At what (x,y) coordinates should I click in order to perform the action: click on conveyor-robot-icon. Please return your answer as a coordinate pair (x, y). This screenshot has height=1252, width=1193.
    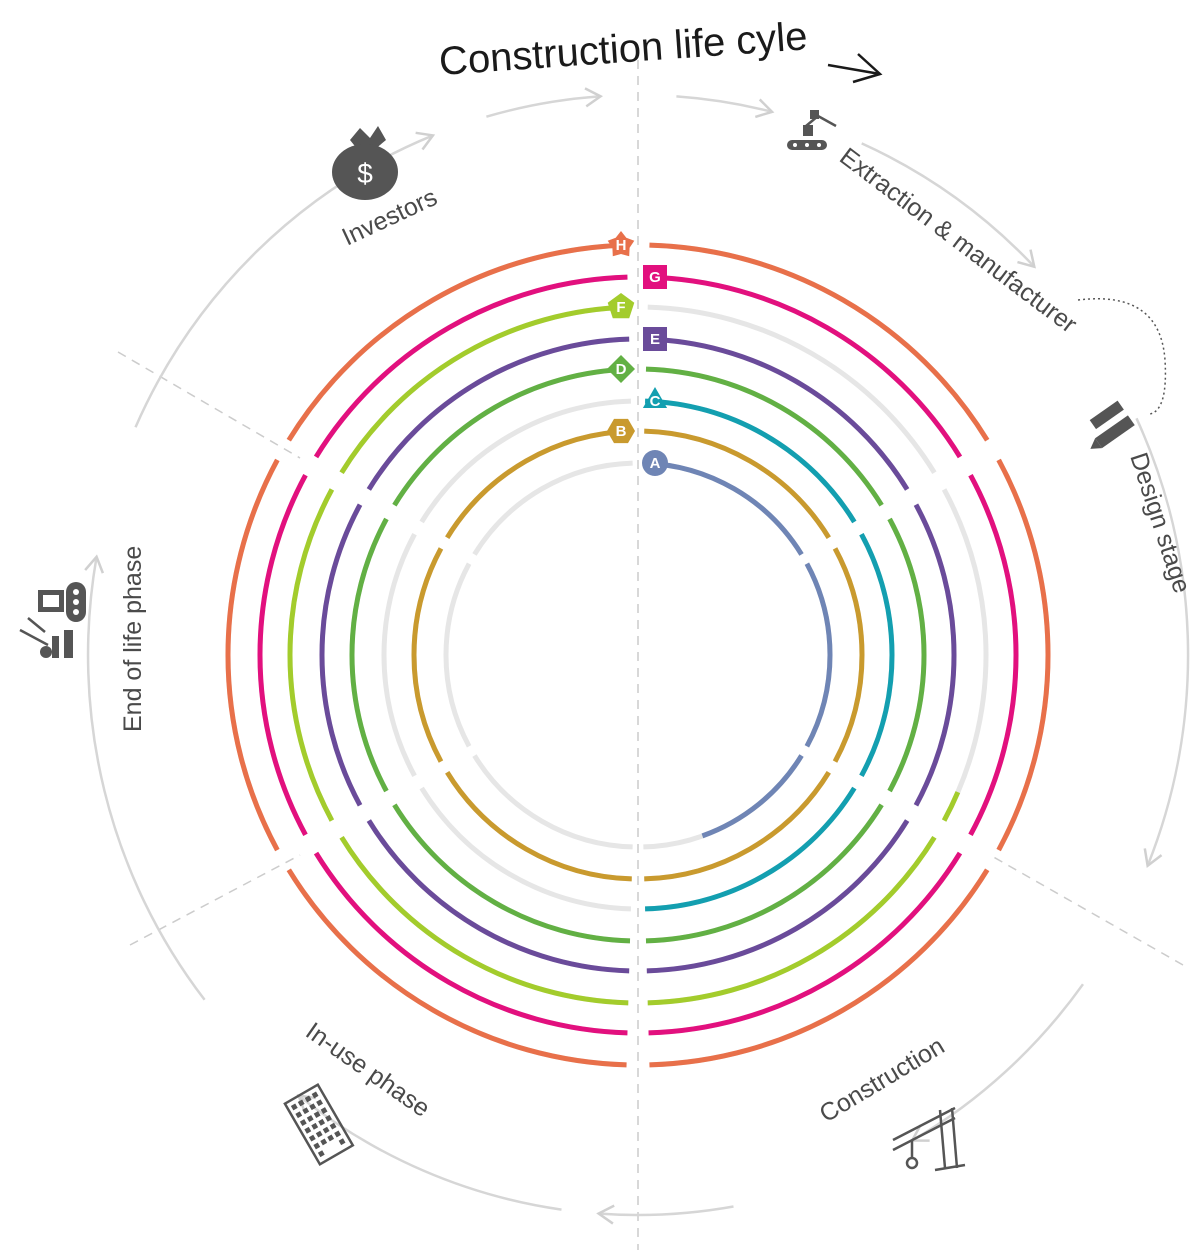
    Looking at the image, I should click on (811, 130).